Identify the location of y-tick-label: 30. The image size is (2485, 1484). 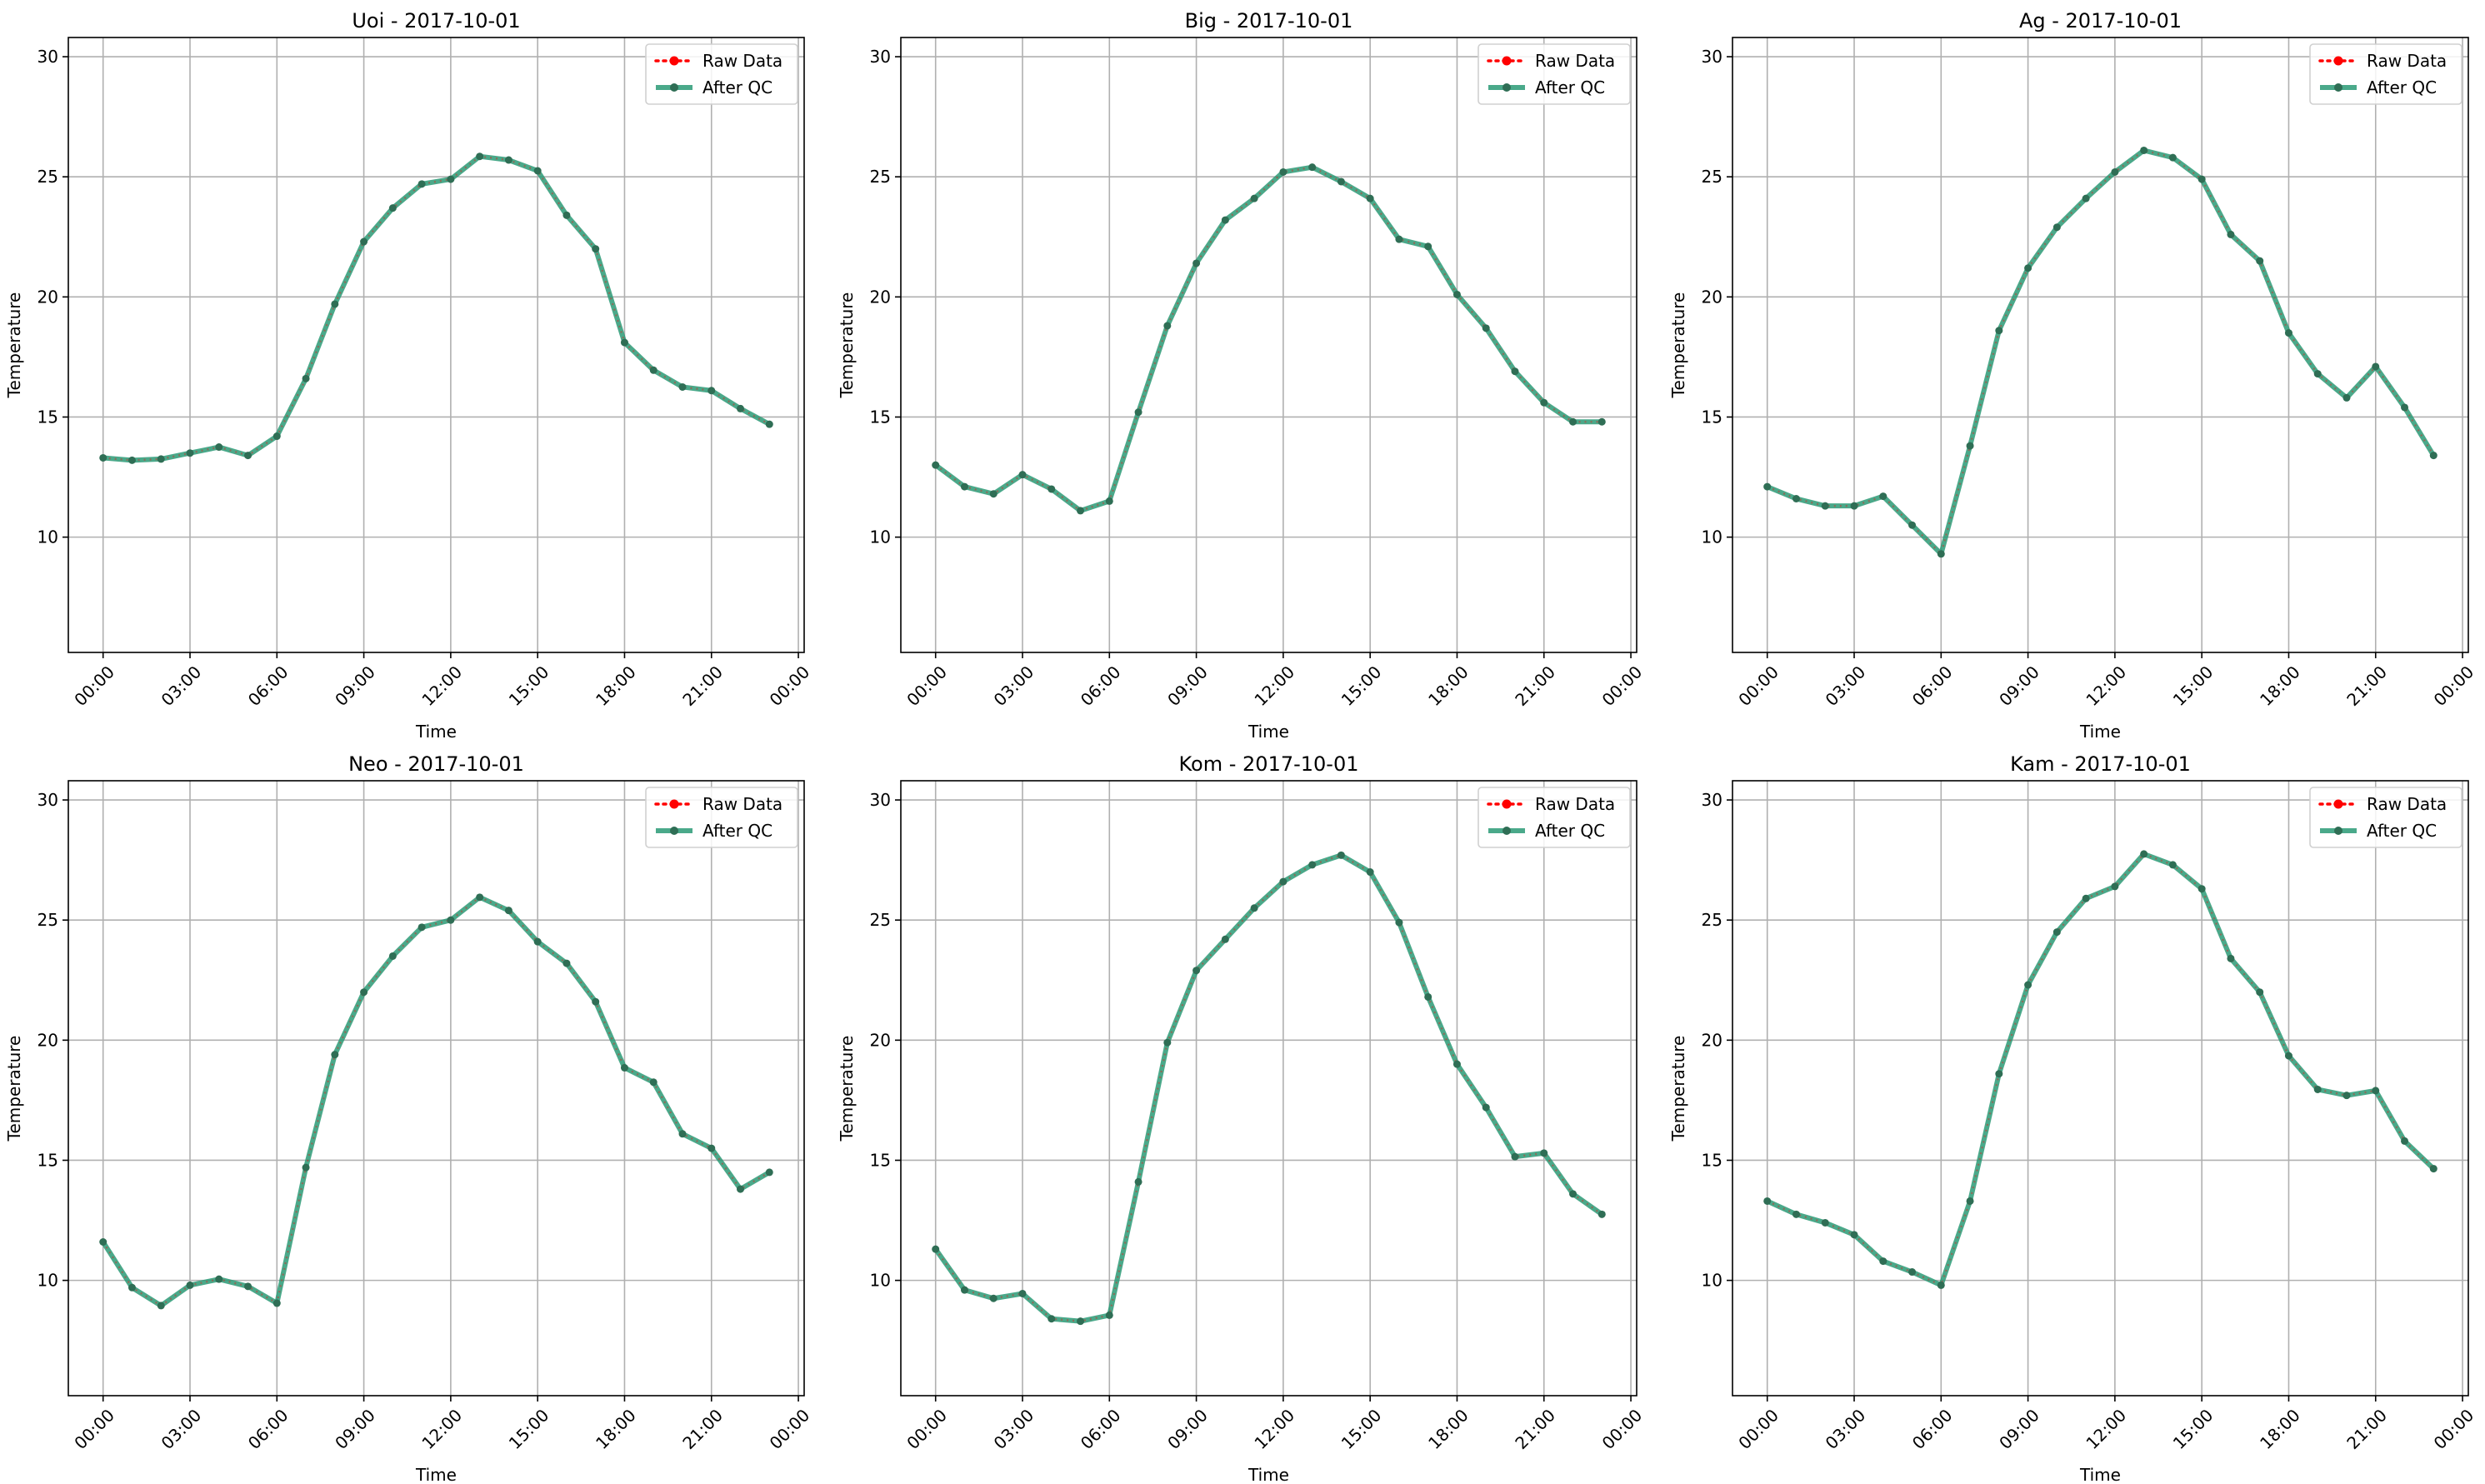
(880, 57).